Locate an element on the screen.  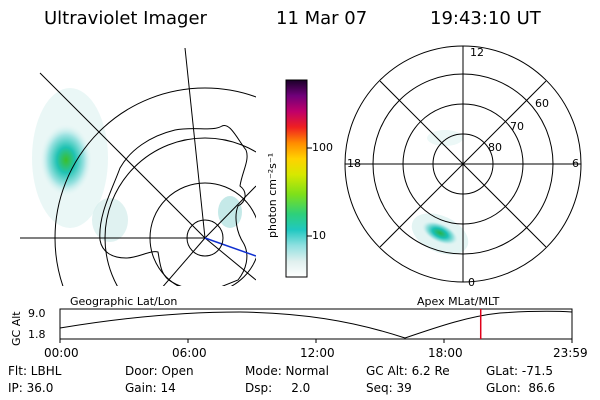
filter-status: Flt: LBHL is located at coordinates (35, 371).